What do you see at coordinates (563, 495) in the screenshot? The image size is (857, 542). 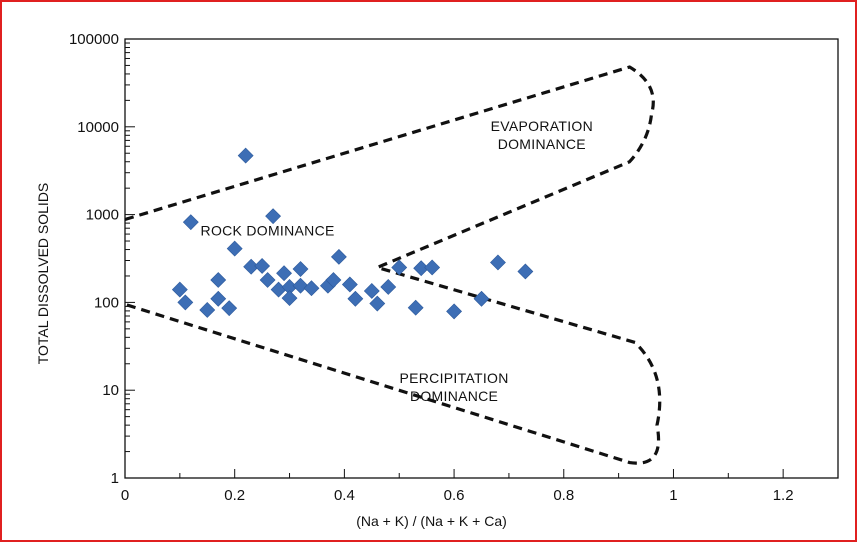 I see `x-tick-label: 0.8` at bounding box center [563, 495].